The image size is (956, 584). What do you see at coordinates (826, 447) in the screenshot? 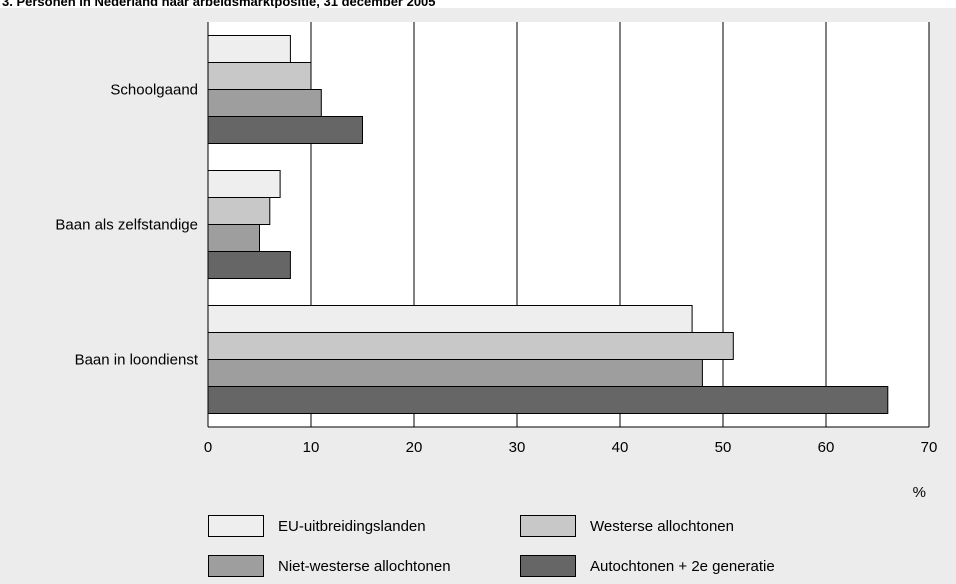
I see `x-tick-label-60: 60` at bounding box center [826, 447].